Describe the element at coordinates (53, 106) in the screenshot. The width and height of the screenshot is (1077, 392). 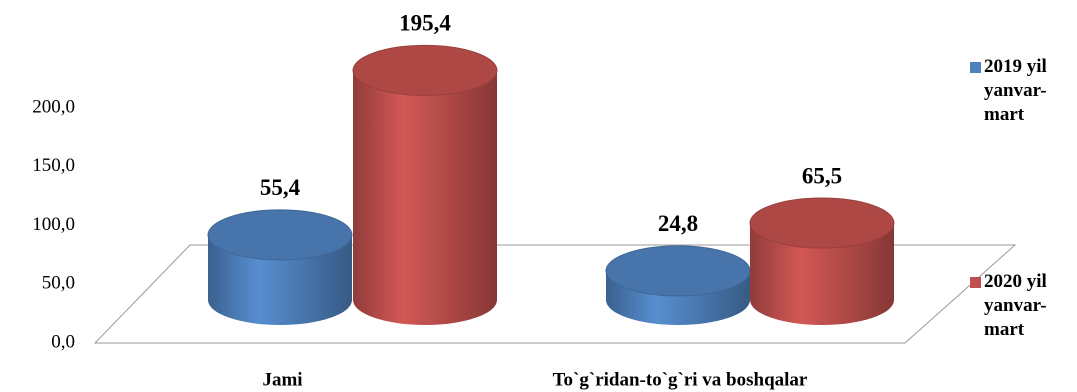
I see `y-tick-label: 200,0` at that location.